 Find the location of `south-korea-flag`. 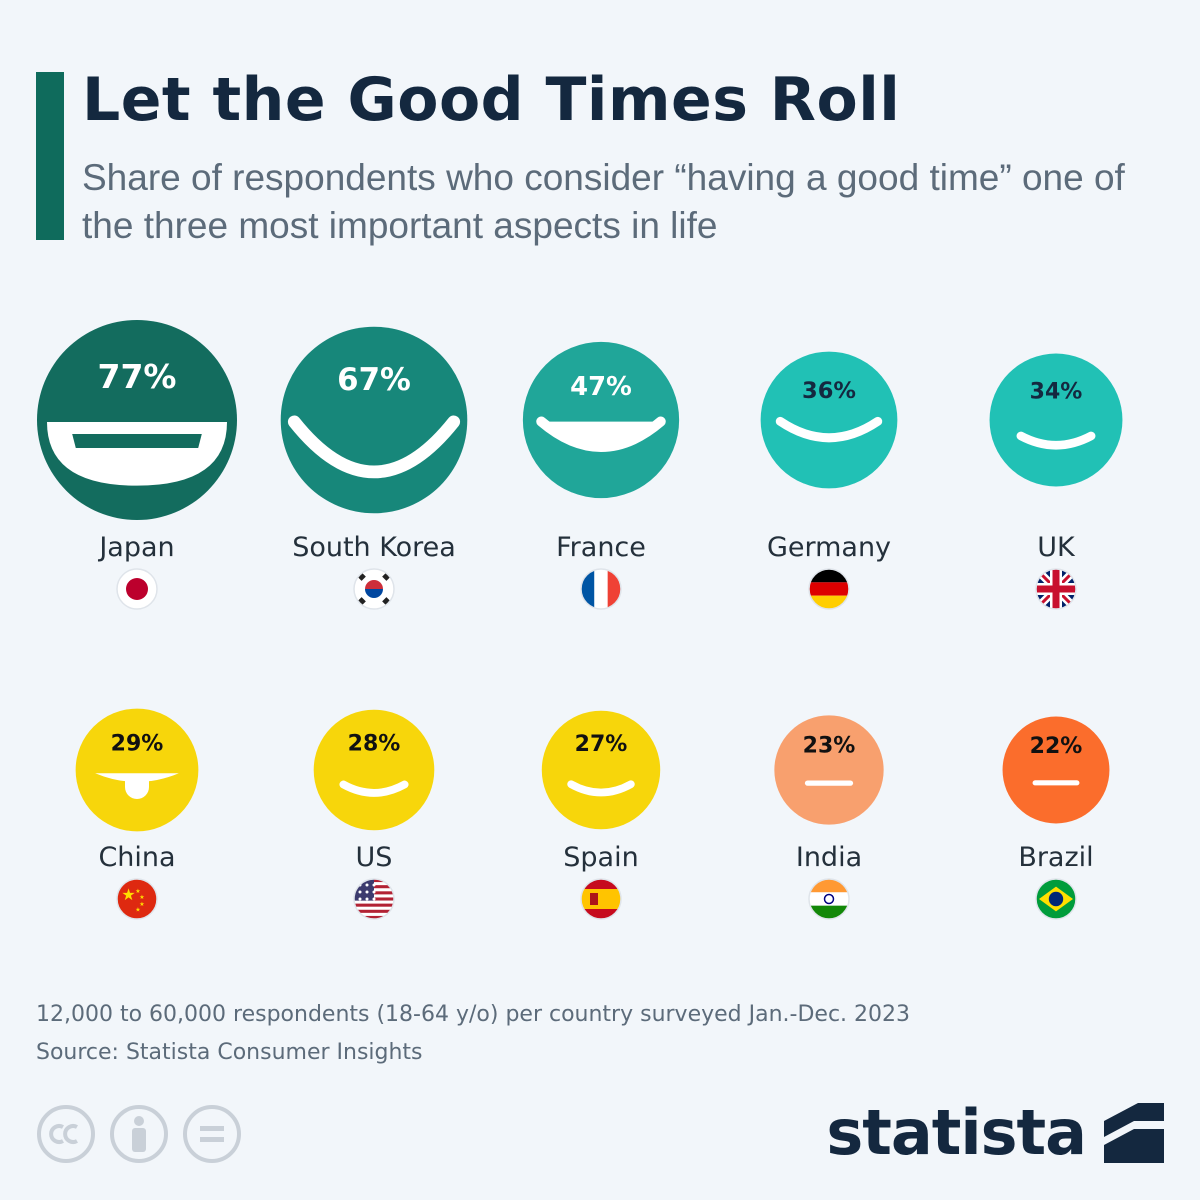

south-korea-flag is located at coordinates (374, 589).